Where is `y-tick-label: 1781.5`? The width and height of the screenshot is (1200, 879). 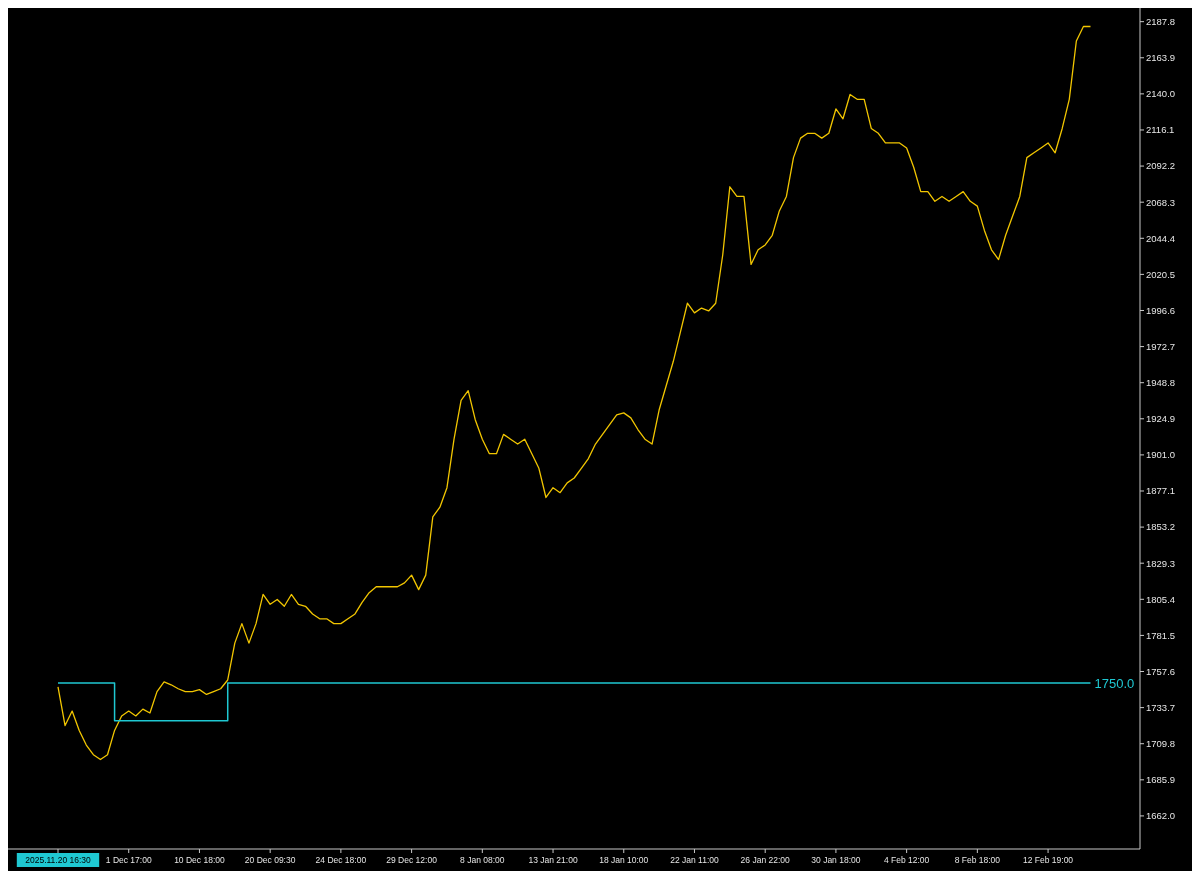
y-tick-label: 1781.5 is located at coordinates (1161, 635).